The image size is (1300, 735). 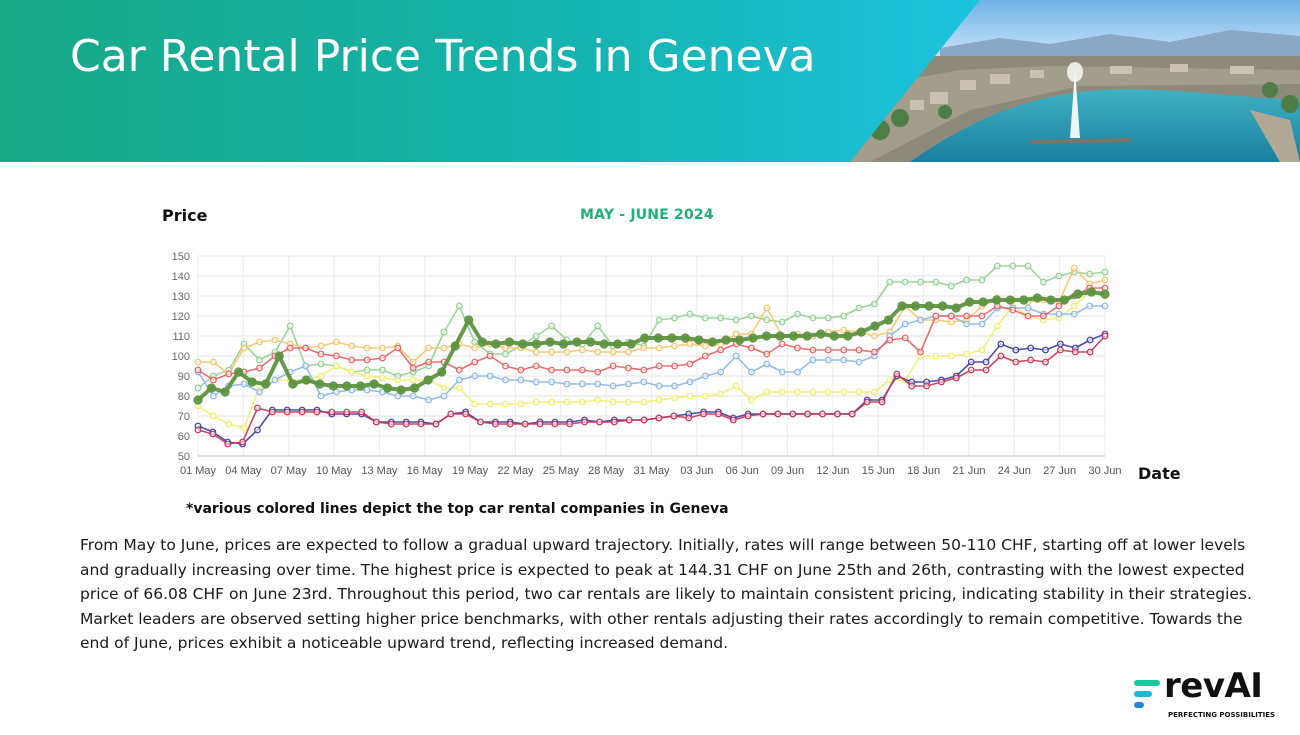 I want to click on y-axis-label: Price, so click(x=185, y=215).